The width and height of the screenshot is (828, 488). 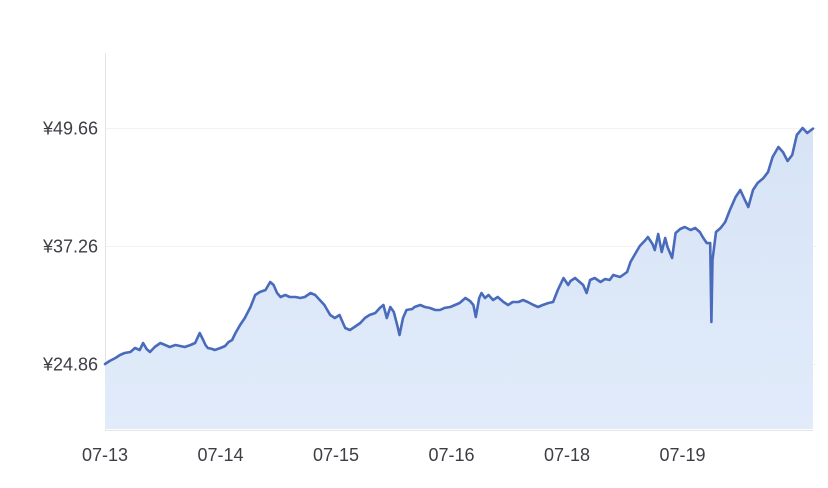 What do you see at coordinates (682, 455) in the screenshot?
I see `x-tick-label: 07-19` at bounding box center [682, 455].